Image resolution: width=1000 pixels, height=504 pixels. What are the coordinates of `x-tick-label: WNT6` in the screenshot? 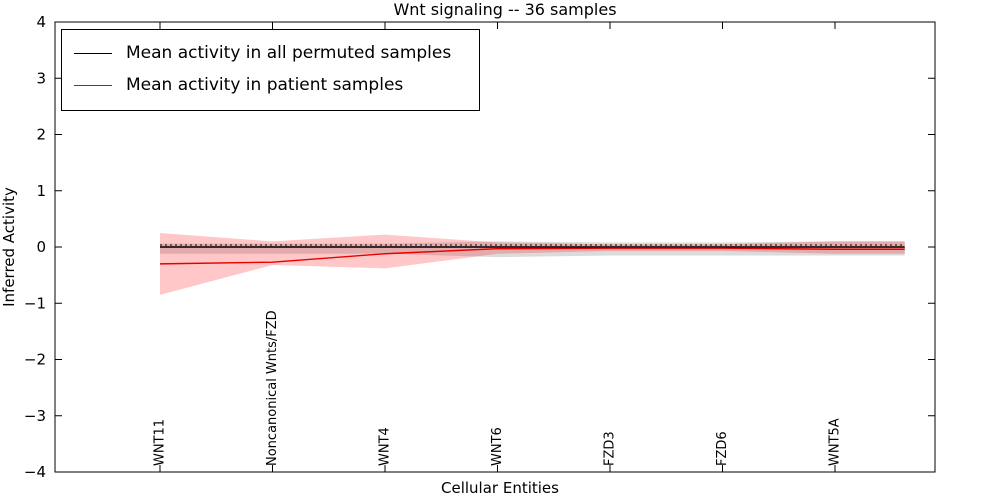 It's located at (497, 446).